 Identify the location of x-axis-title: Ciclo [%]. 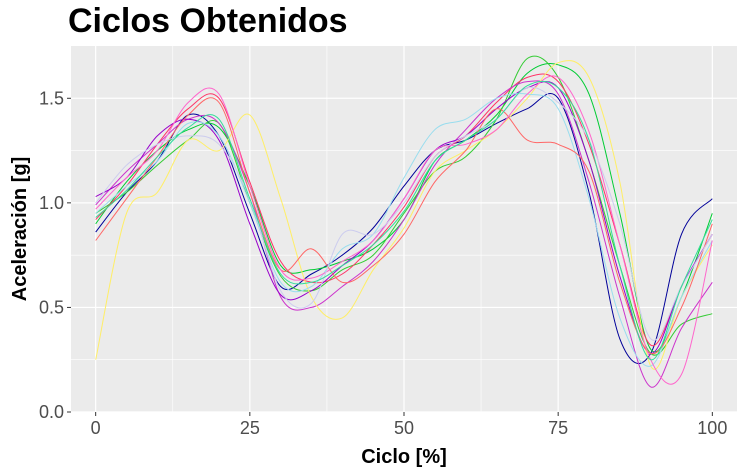
(404, 457).